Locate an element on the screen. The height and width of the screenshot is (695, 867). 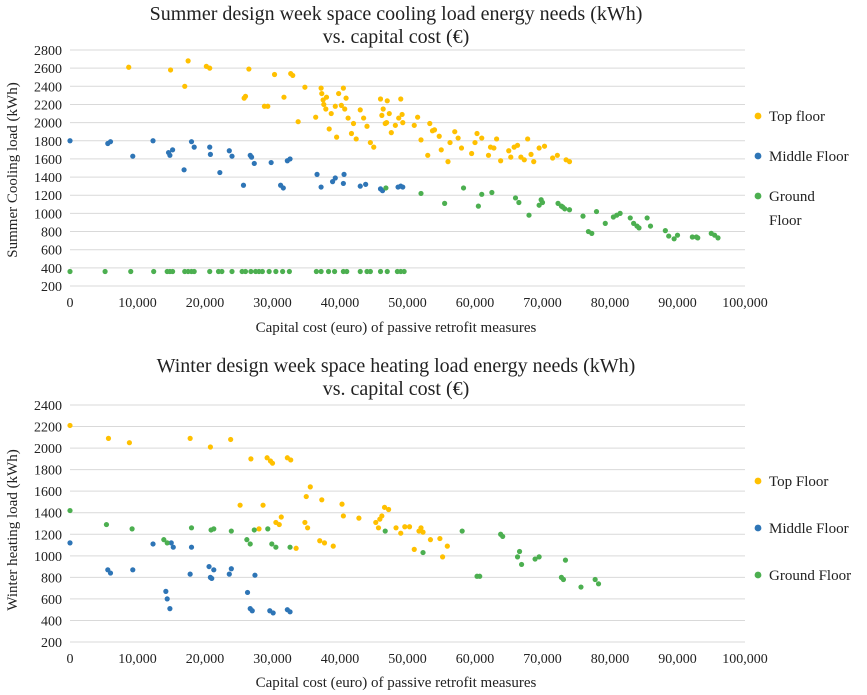
x-tick-label: 10,000 is located at coordinates (137, 659).